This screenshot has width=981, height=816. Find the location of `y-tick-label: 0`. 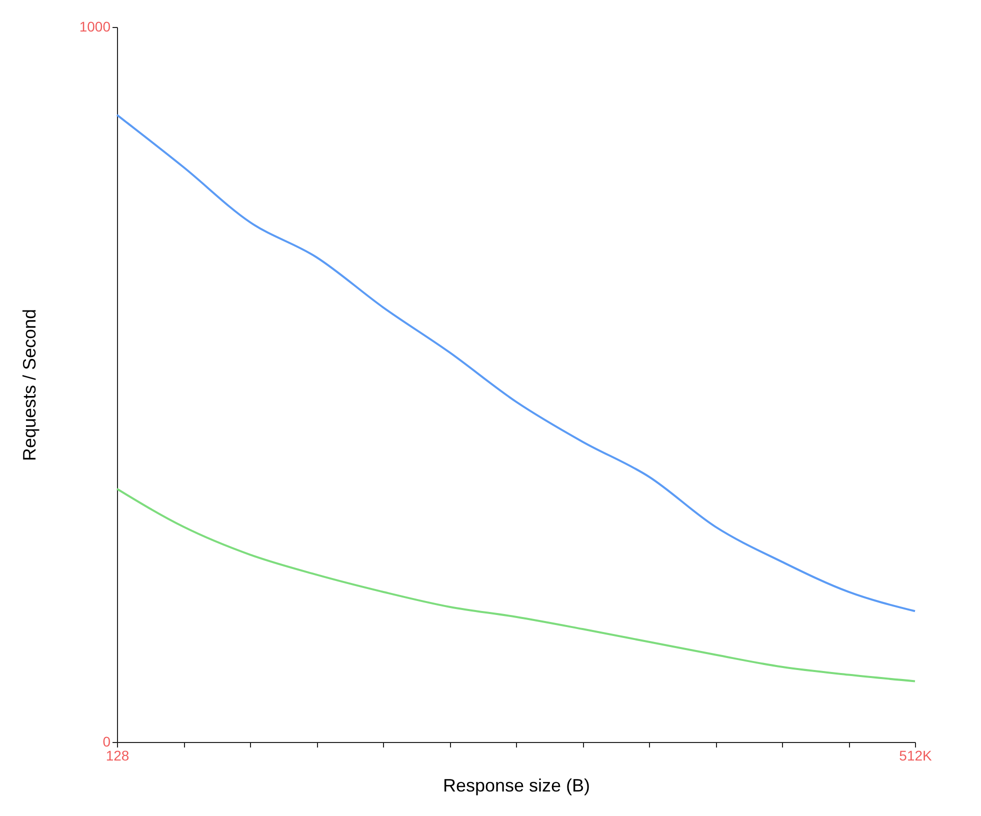

y-tick-label: 0 is located at coordinates (106, 742).